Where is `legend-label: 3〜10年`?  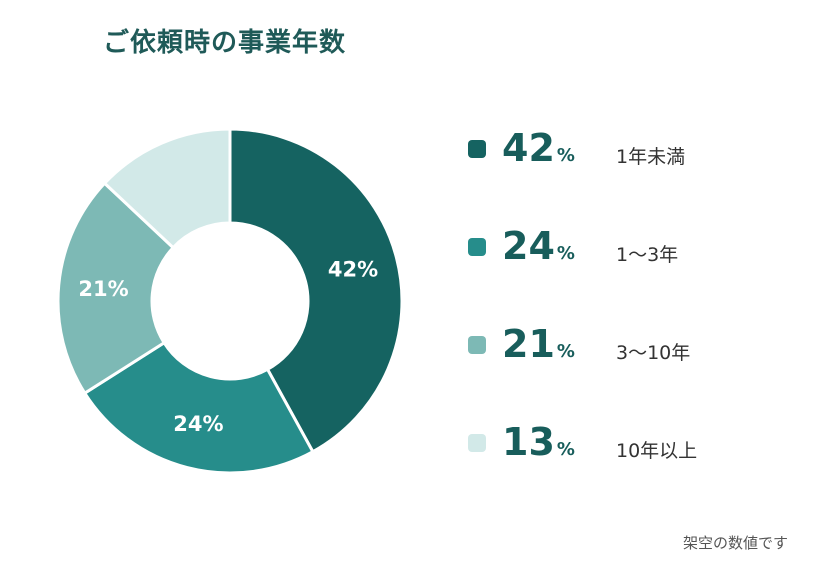
legend-label: 3〜10年 is located at coordinates (653, 353).